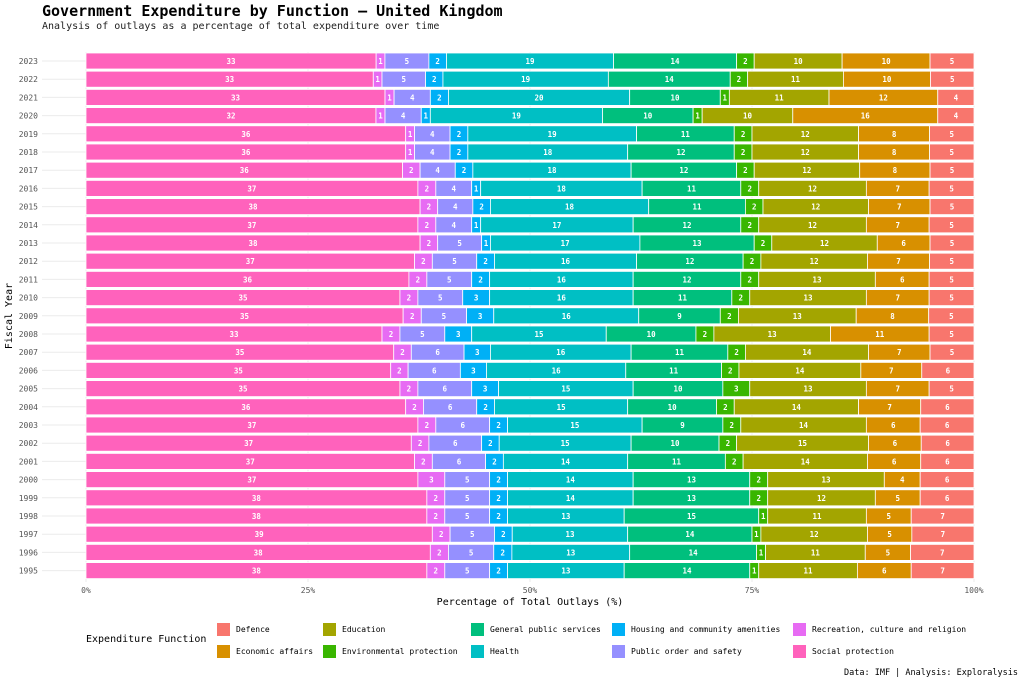 This screenshot has height=682, width=1024. I want to click on y-tick-label: 2011, so click(28, 279).